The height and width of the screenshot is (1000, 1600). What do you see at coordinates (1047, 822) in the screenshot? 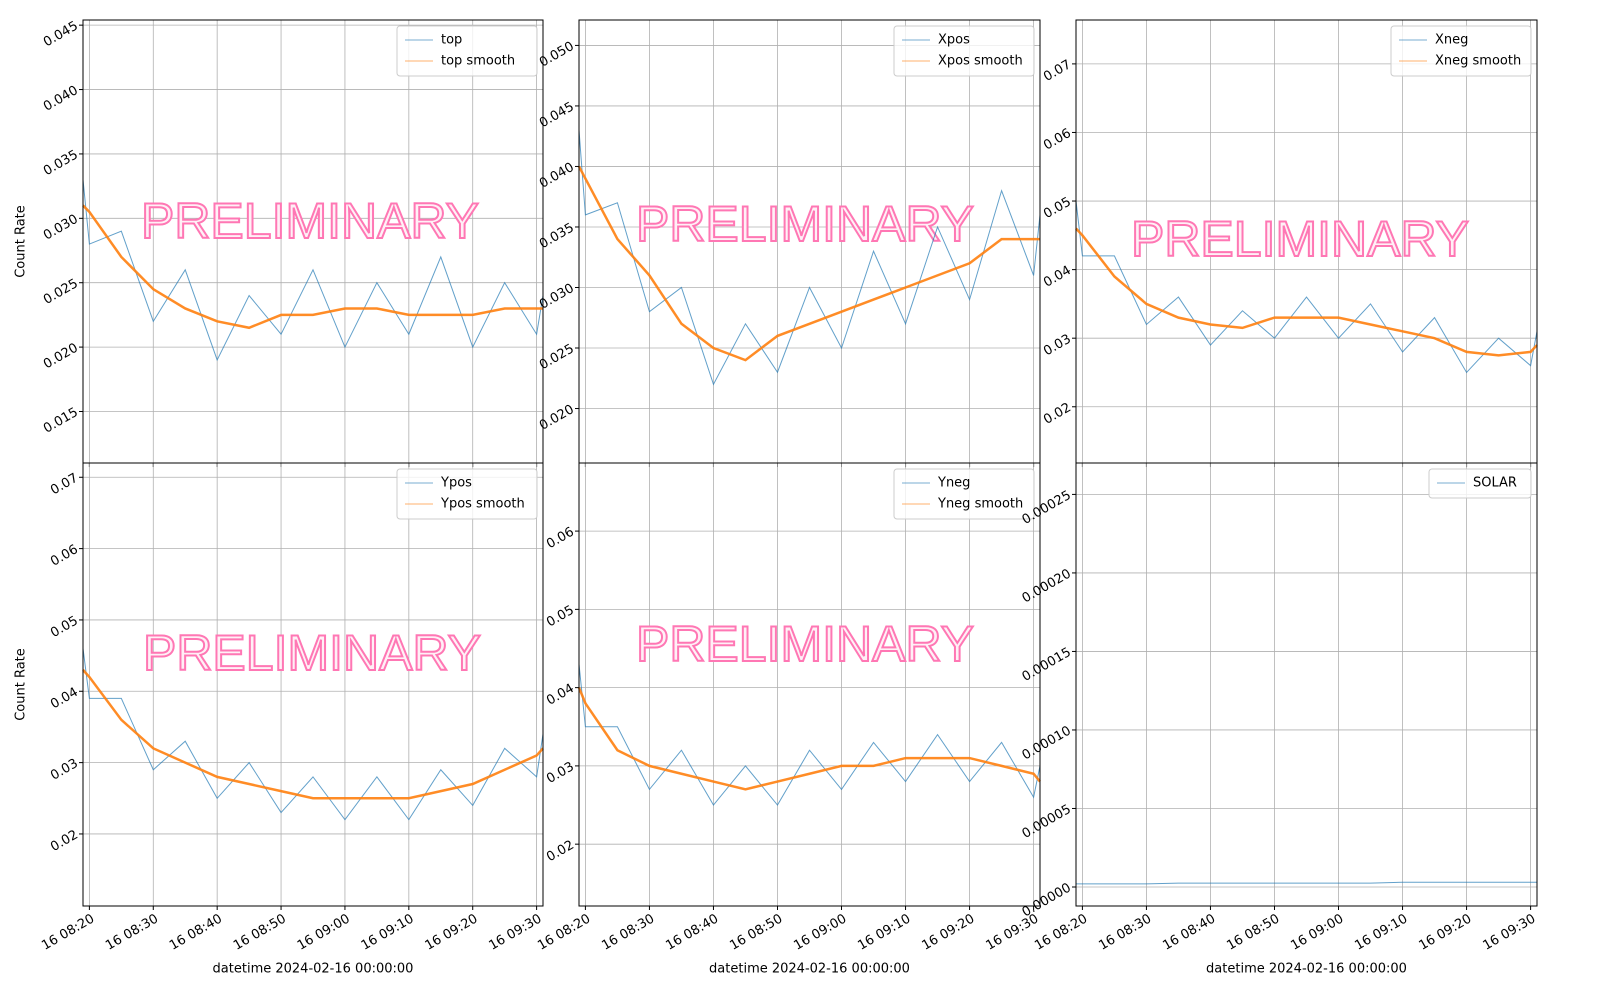
I see `y-tick-label: 0.00005` at bounding box center [1047, 822].